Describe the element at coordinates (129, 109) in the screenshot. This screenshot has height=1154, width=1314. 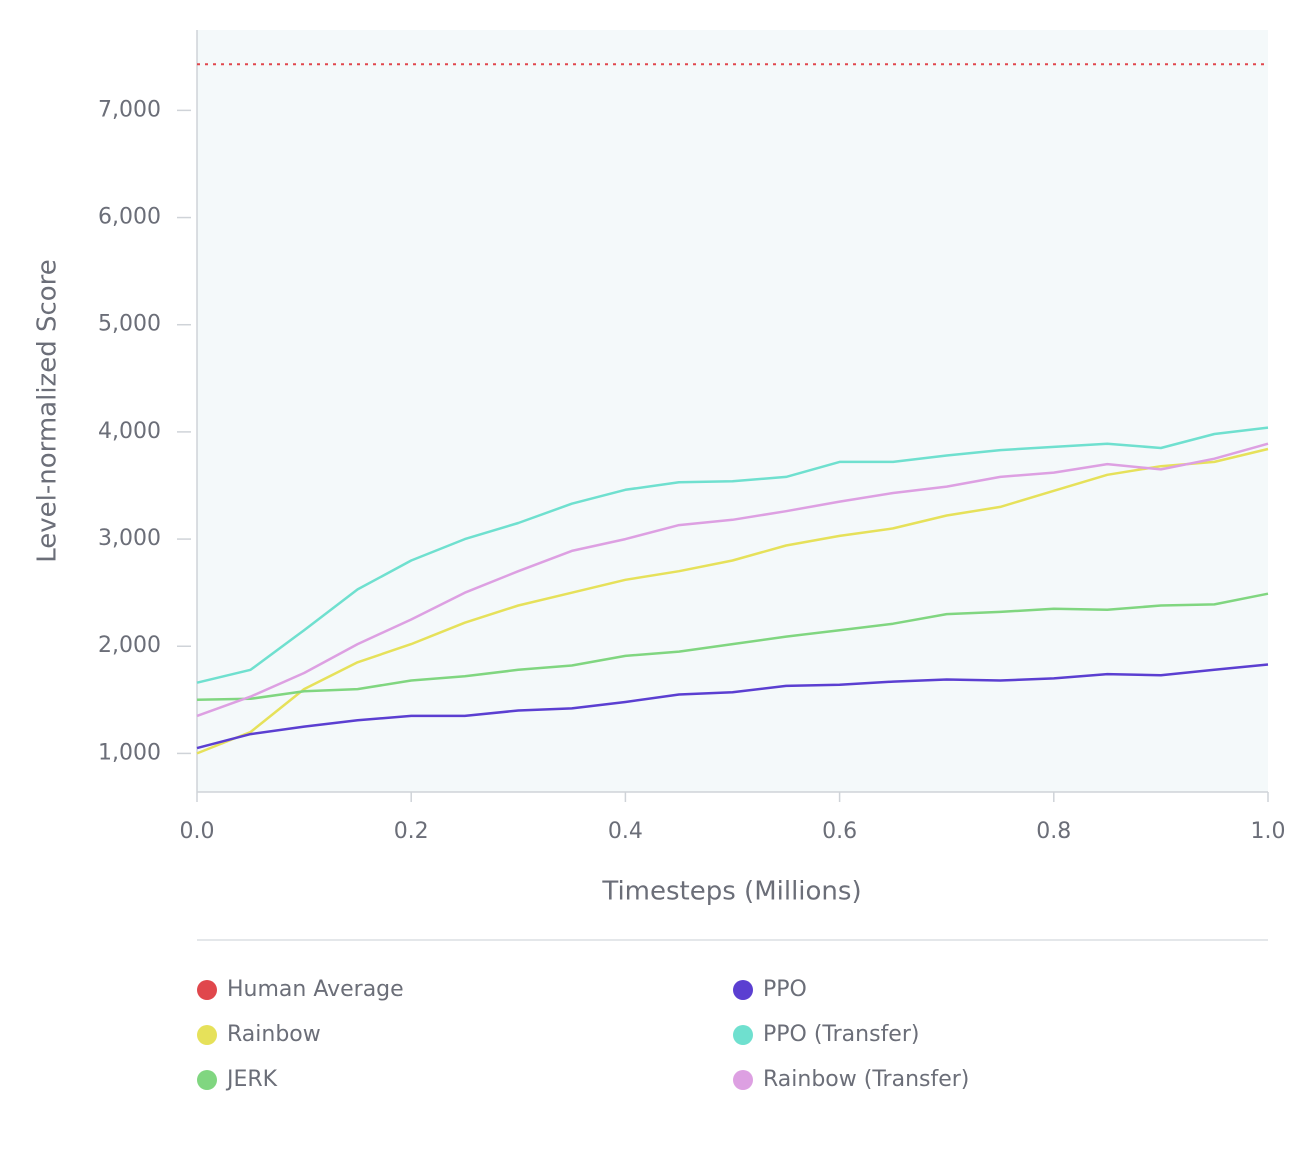
I see `y-tick-label: 7,000` at that location.